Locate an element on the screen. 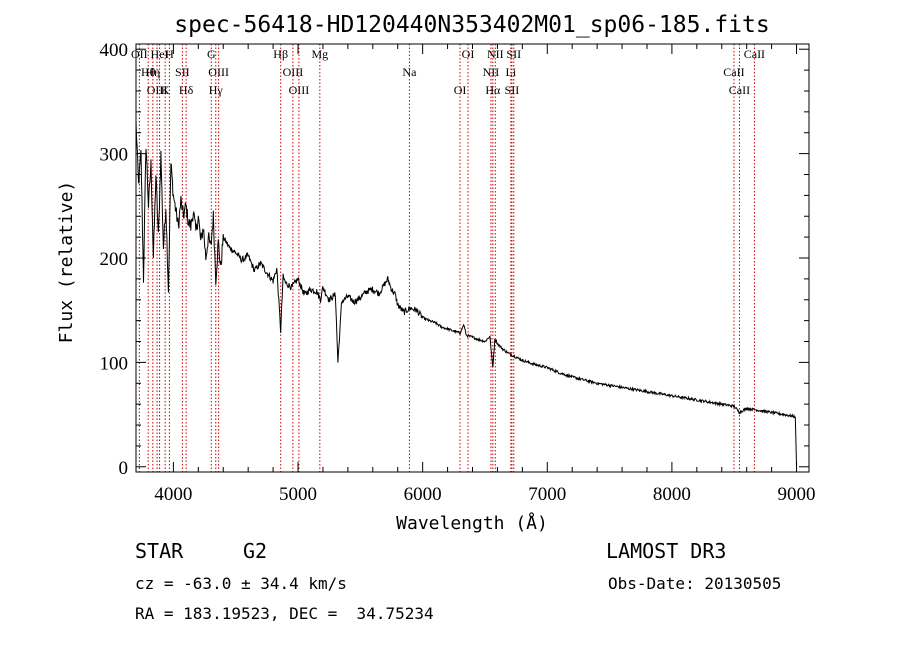 Image resolution: width=900 pixels, height=649 pixels. obs-date: Obs-Date: 20130505 is located at coordinates (695, 583).